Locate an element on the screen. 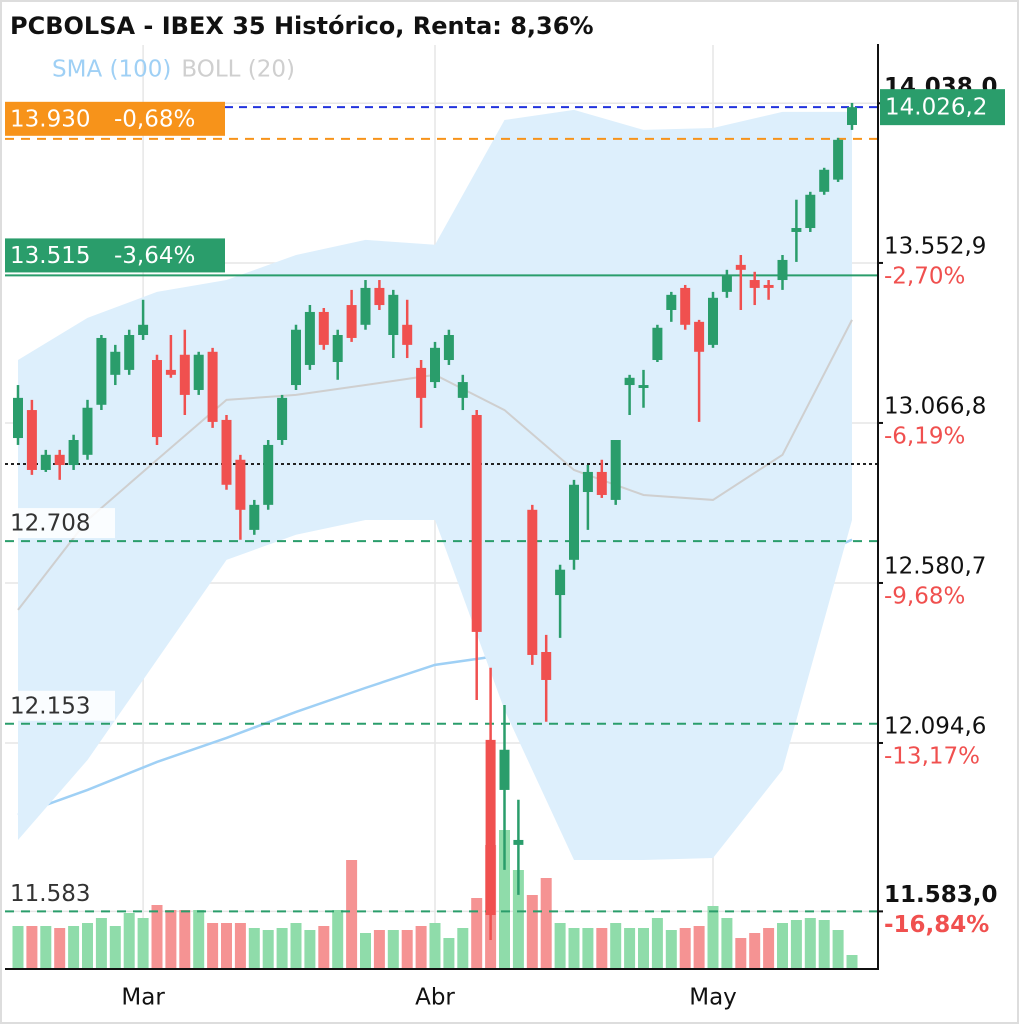 The height and width of the screenshot is (1029, 1020). level-label: 13.515 is located at coordinates (50, 256).